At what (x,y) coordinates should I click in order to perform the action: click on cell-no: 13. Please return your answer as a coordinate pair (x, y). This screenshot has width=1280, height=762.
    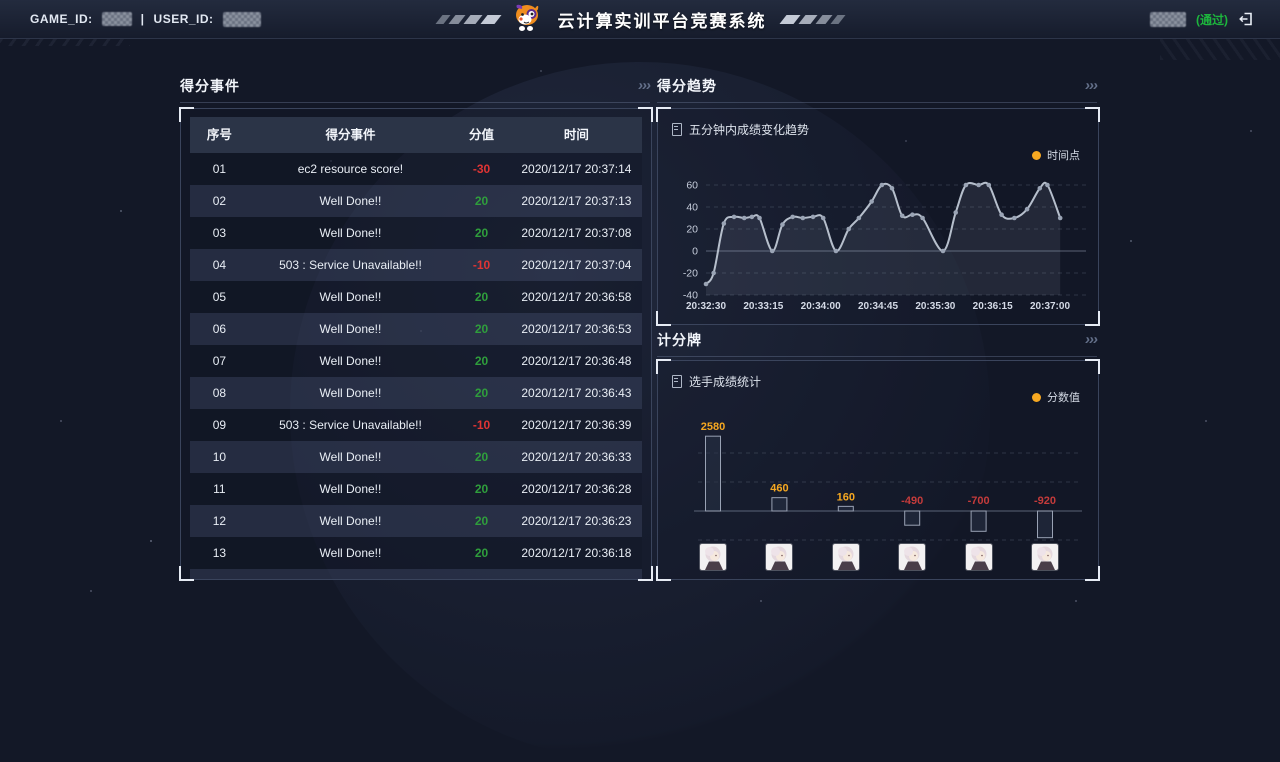
    Looking at the image, I should click on (219, 553).